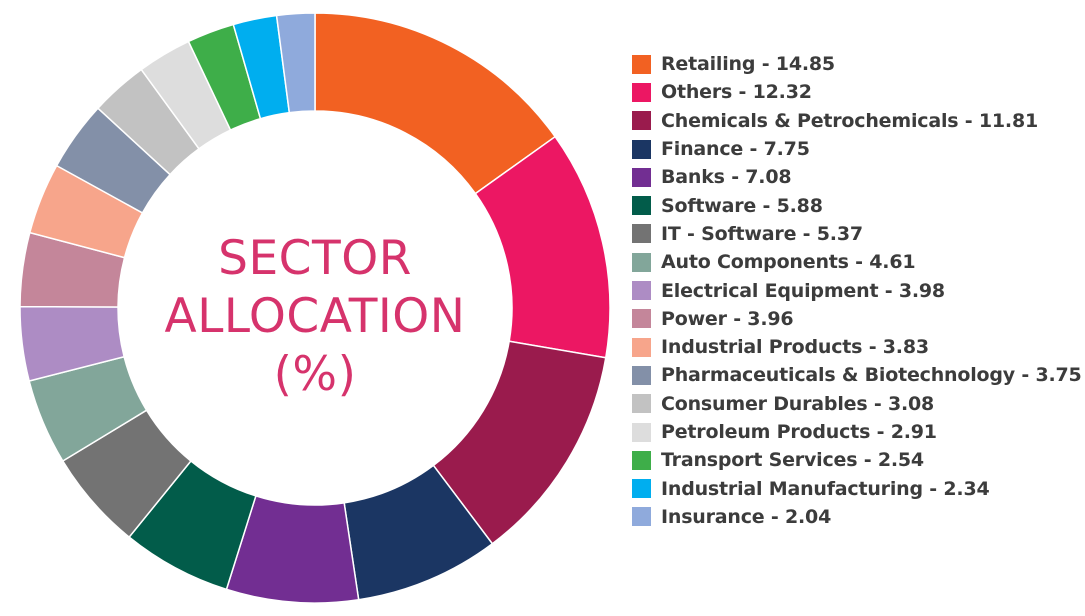 This screenshot has width=1085, height=616. Describe the element at coordinates (762, 233) in the screenshot. I see `legend-label: IT - Software - 5.37` at that location.